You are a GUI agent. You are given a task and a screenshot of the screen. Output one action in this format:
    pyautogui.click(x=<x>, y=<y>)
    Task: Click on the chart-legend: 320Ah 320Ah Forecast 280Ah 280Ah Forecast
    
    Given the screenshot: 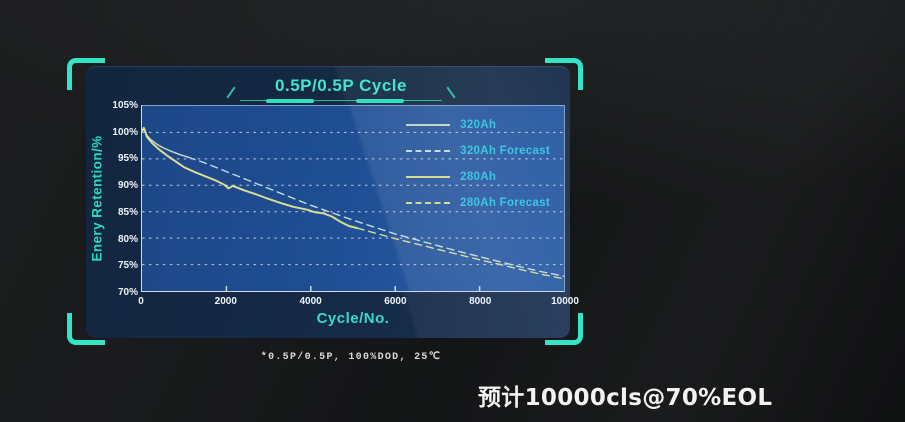 What is the action you would take?
    pyautogui.click(x=478, y=164)
    